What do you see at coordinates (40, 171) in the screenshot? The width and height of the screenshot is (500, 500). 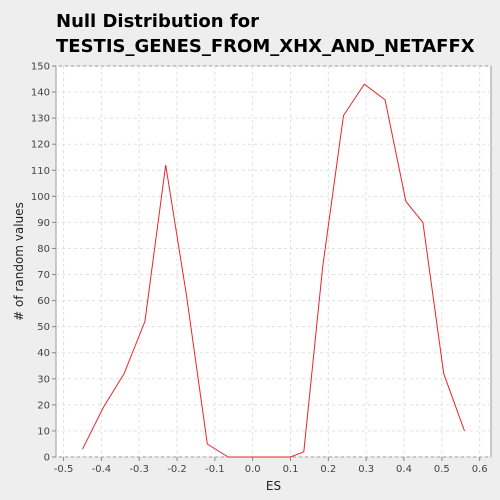 I see `y-tick-label: 110` at bounding box center [40, 171].